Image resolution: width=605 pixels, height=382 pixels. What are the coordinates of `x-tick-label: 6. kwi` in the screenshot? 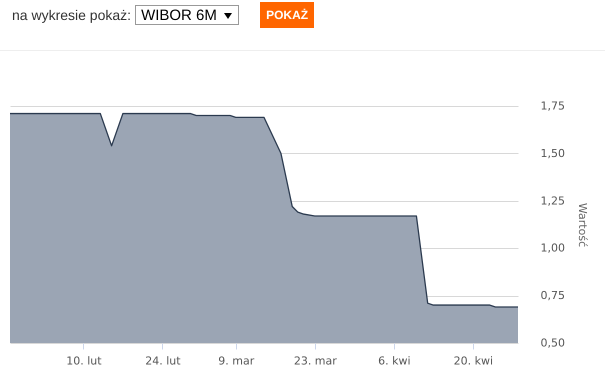 It's located at (394, 361).